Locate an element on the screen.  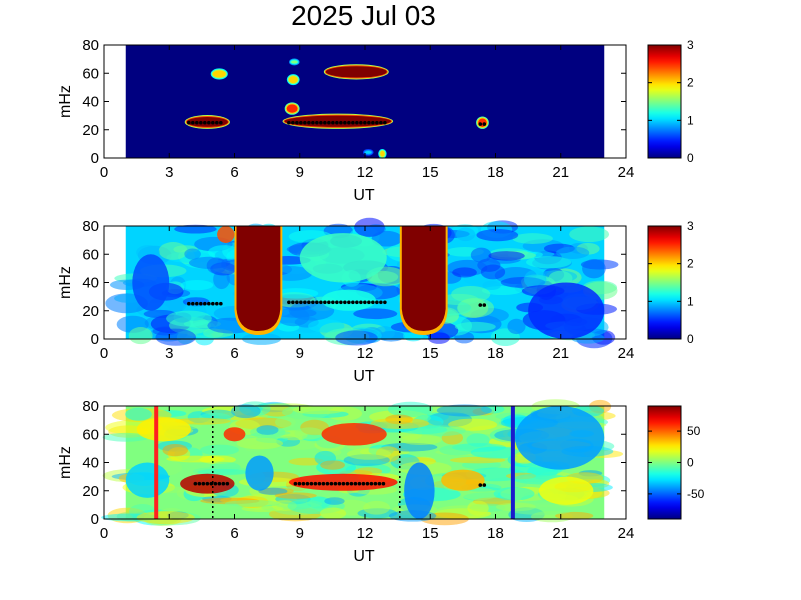
x-tick-label: 15 is located at coordinates (430, 353).